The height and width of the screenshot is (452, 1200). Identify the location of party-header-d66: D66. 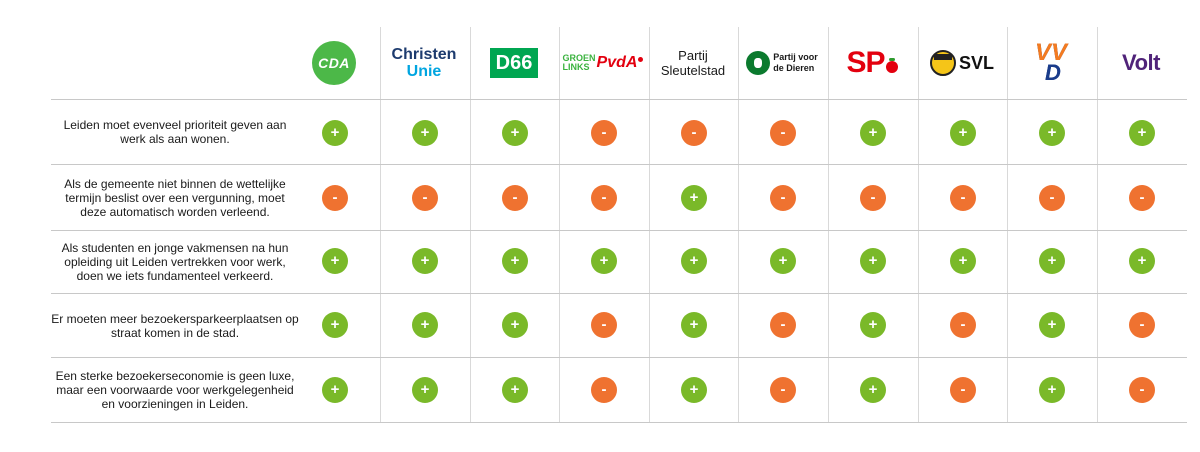
(514, 63).